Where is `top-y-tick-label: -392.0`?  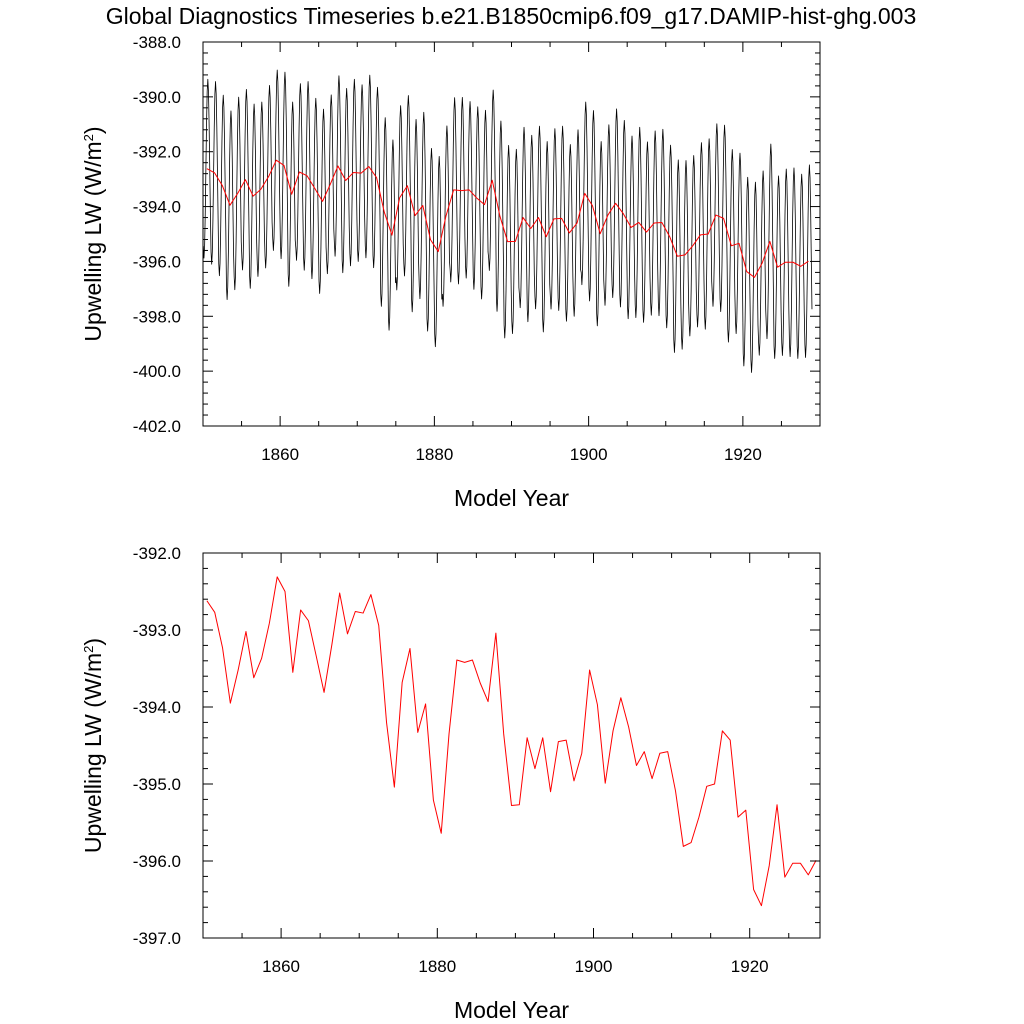 top-y-tick-label: -392.0 is located at coordinates (157, 152).